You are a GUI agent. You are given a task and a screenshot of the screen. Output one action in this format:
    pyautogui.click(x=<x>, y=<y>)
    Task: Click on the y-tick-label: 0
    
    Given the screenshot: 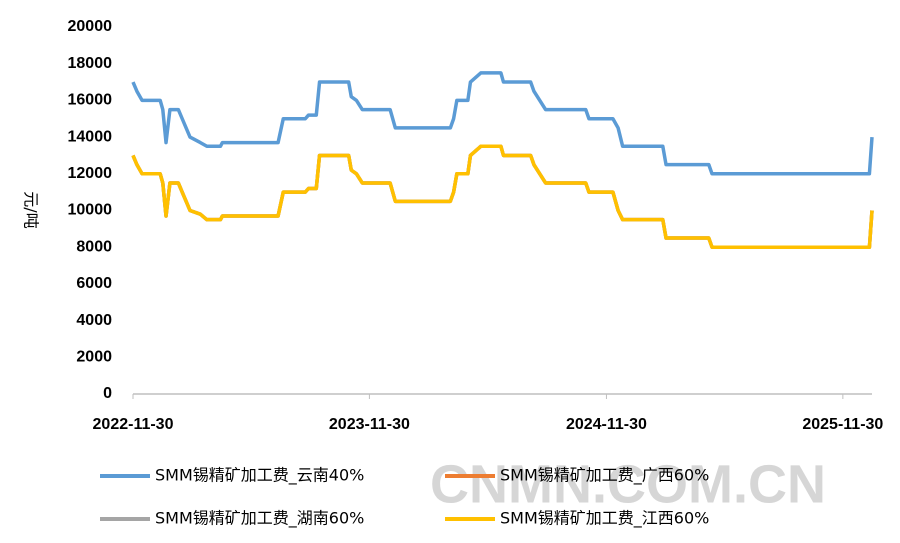 What is the action you would take?
    pyautogui.click(x=107, y=393)
    